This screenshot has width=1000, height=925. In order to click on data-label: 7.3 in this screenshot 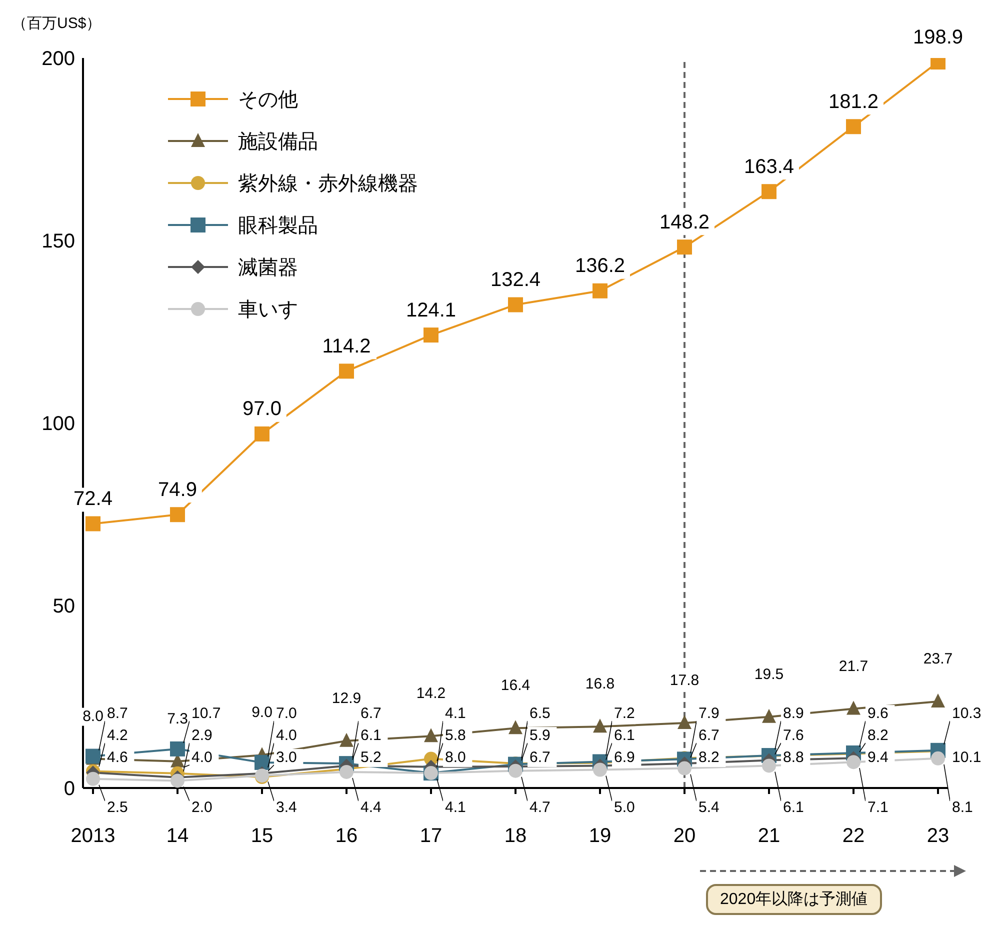, I will do `click(177, 719)`.